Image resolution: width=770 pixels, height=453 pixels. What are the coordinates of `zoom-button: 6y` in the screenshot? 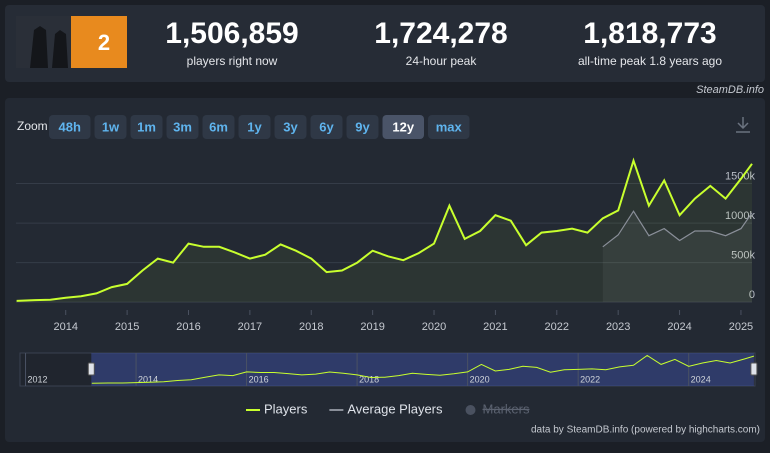 It's located at (326, 127).